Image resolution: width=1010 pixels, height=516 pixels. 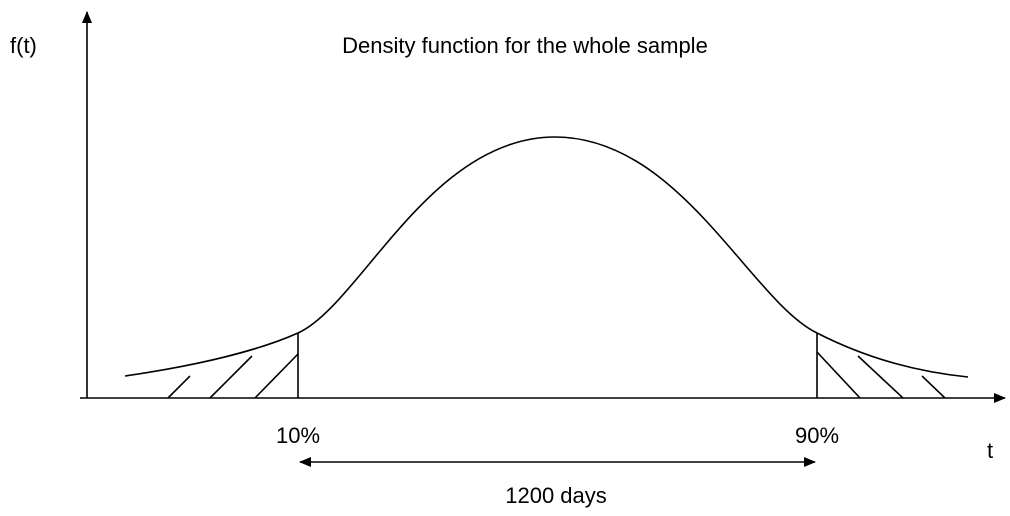 I want to click on y-axis-label: f(t), so click(x=23, y=45).